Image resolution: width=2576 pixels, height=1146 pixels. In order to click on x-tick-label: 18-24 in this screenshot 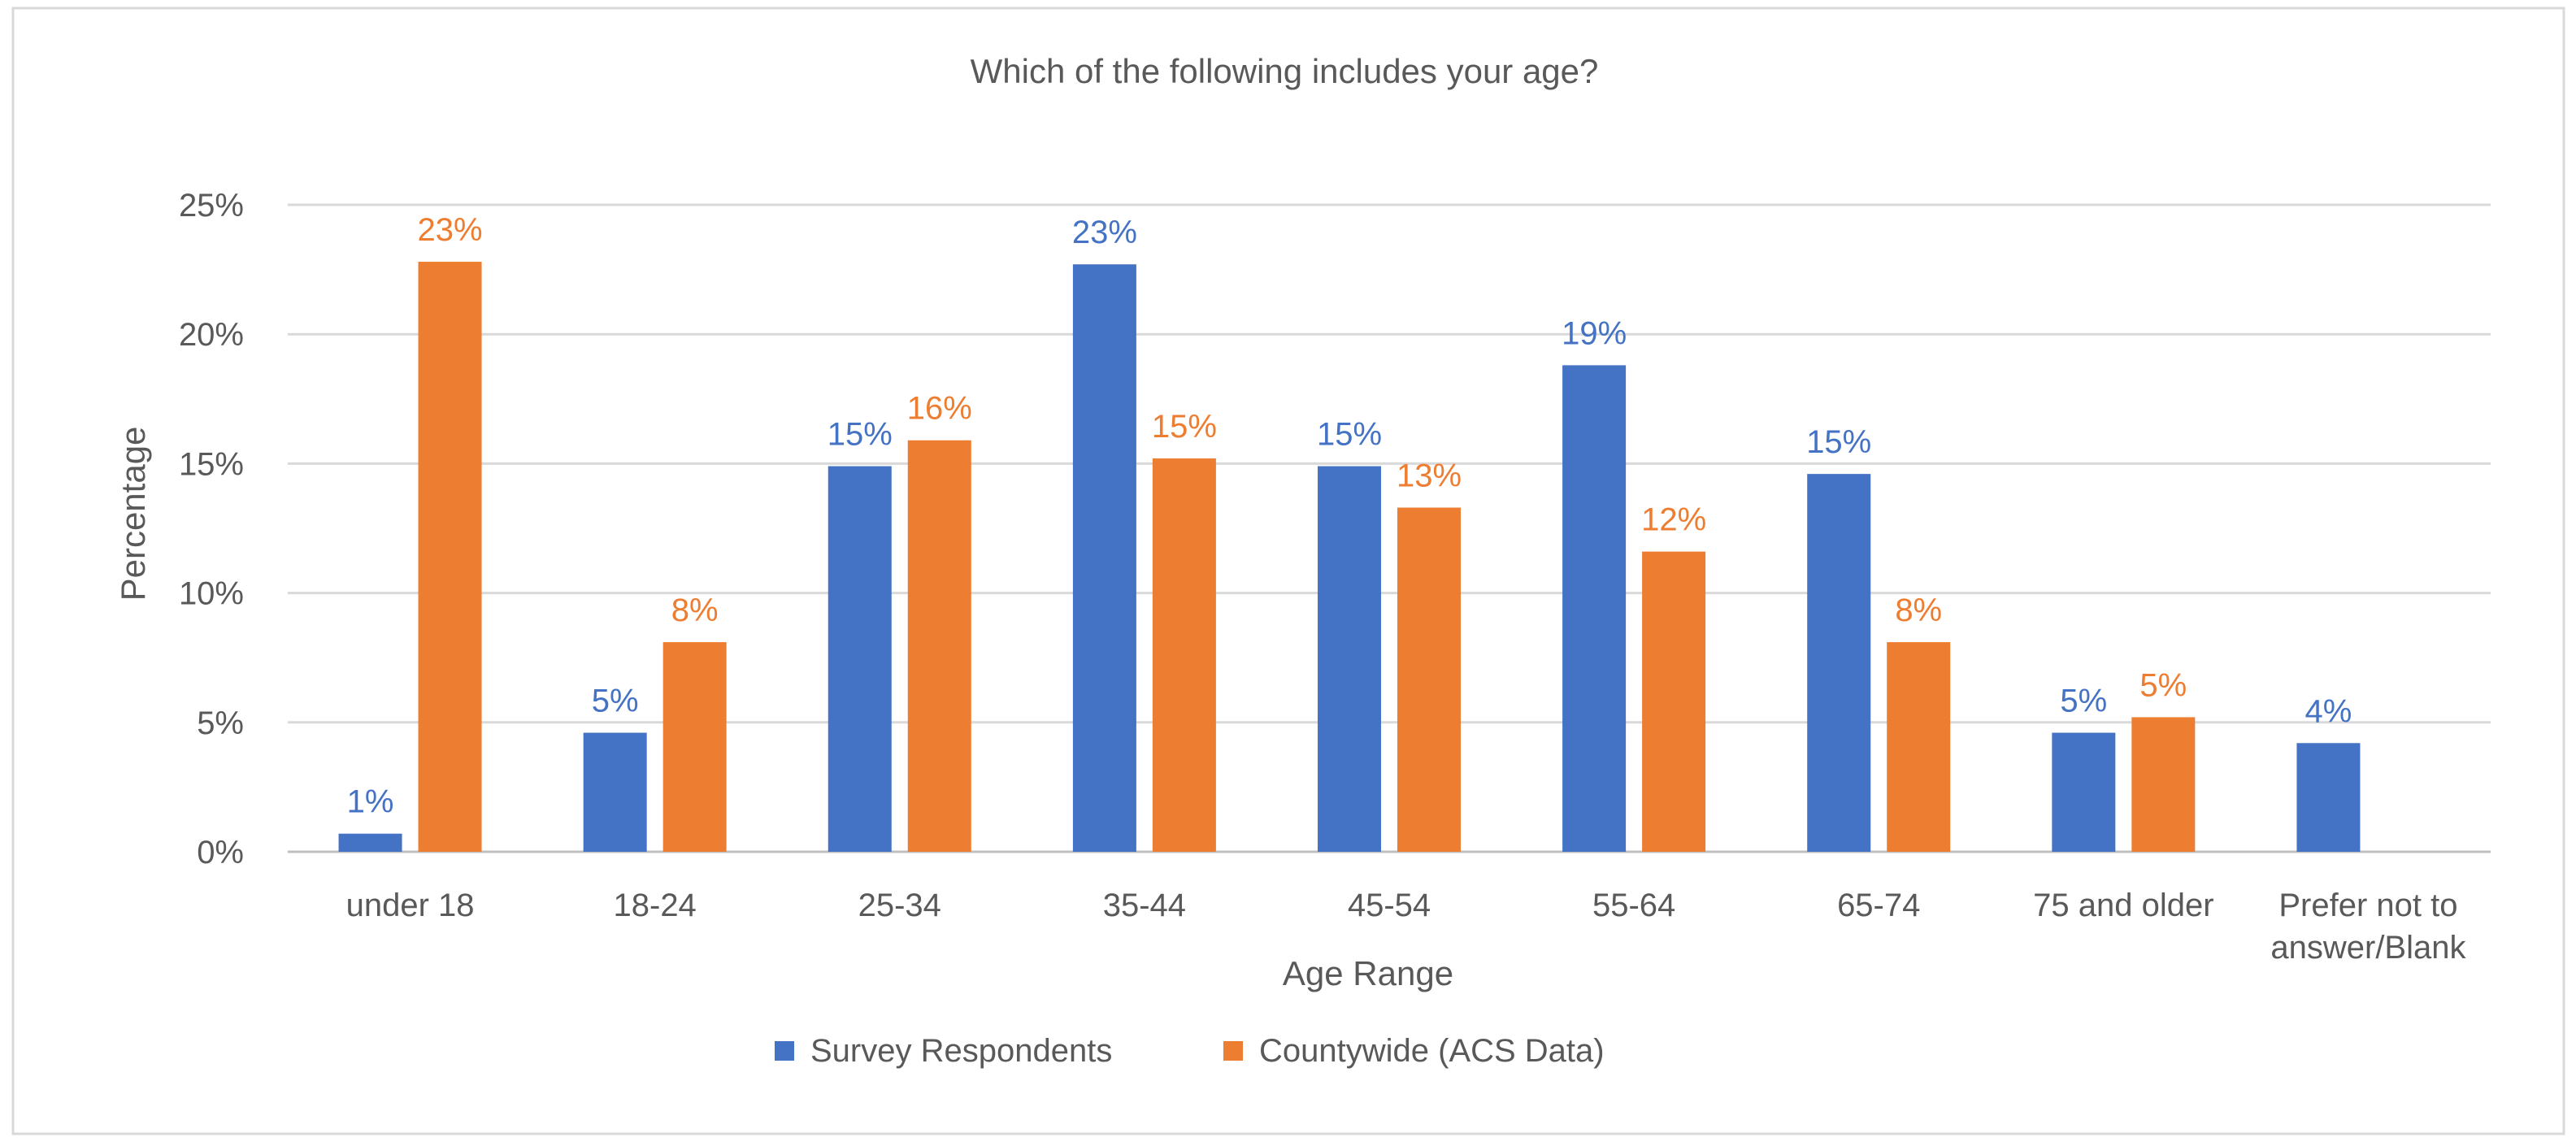, I will do `click(655, 905)`.